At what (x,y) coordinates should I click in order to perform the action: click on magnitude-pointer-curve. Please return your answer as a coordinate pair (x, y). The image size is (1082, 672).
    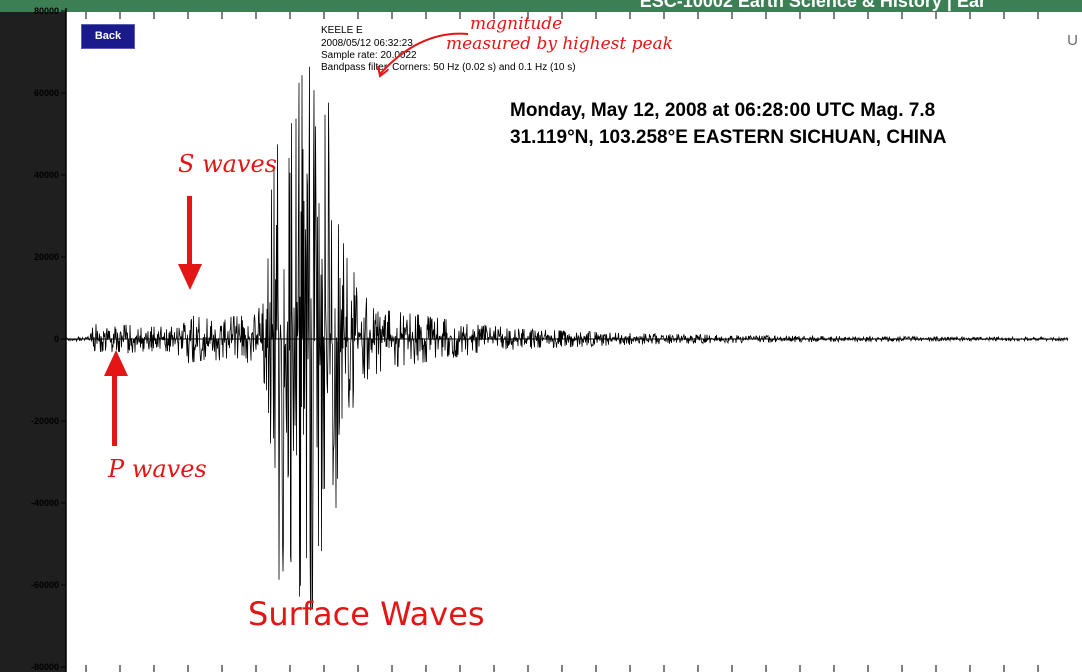
    Looking at the image, I should click on (424, 53).